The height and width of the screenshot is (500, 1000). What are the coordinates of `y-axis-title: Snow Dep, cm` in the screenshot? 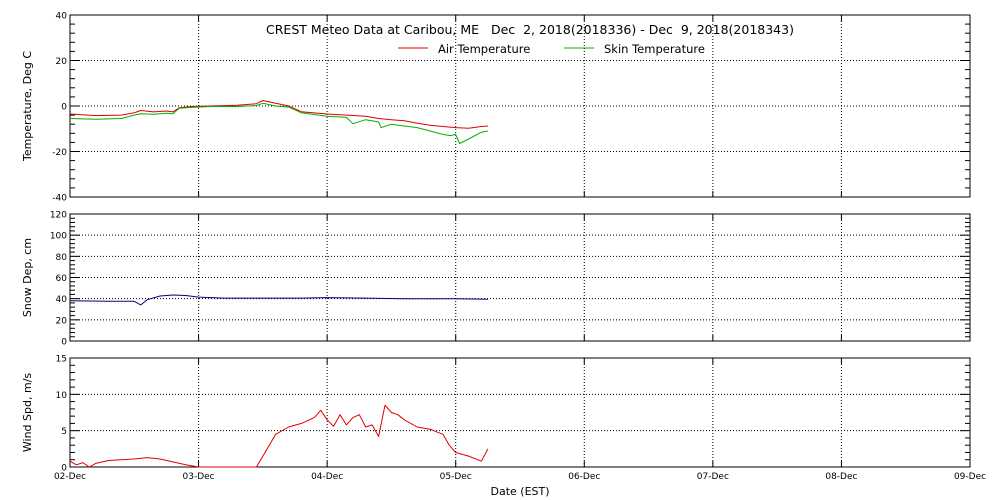 It's located at (27, 277).